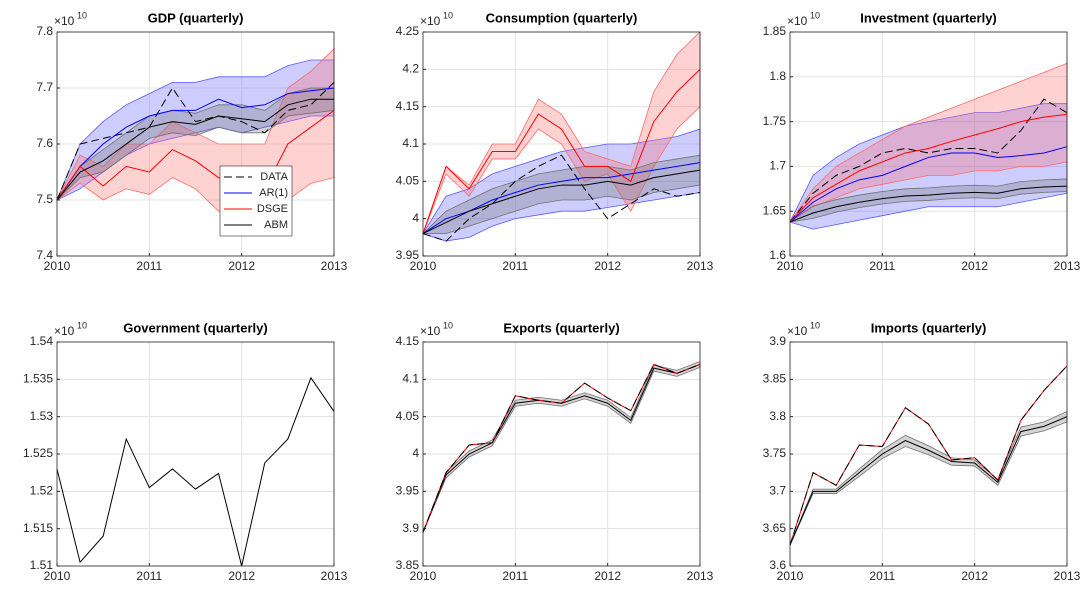  I want to click on chart-title: GDP (quarterly), so click(196, 17).